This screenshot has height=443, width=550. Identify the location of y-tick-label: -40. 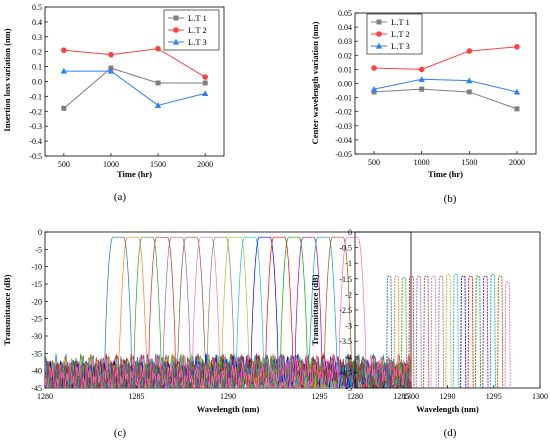
(36, 371).